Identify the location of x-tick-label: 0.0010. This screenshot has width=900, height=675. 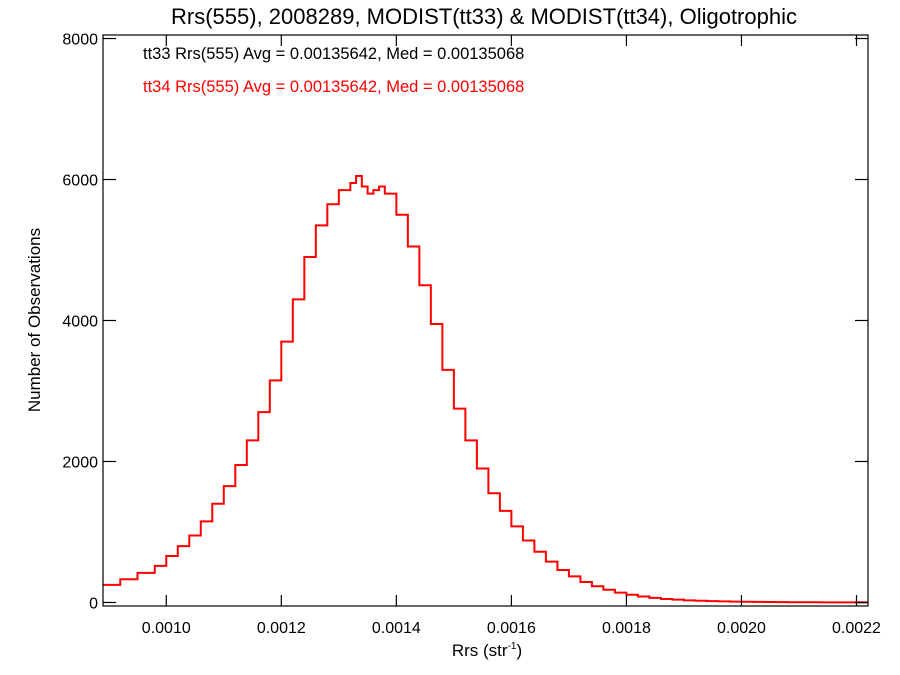
(166, 628).